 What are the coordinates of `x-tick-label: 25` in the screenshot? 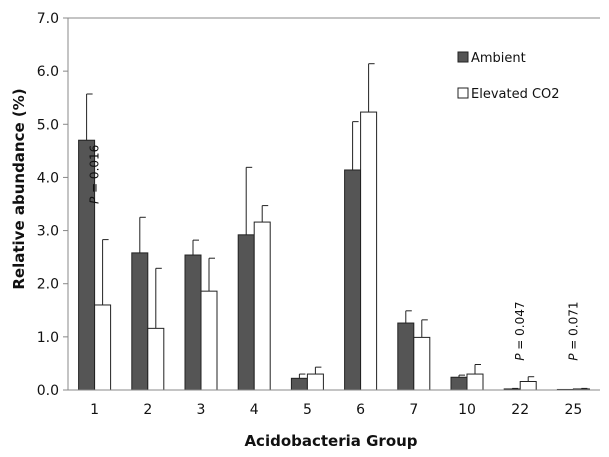 It's located at (573, 410).